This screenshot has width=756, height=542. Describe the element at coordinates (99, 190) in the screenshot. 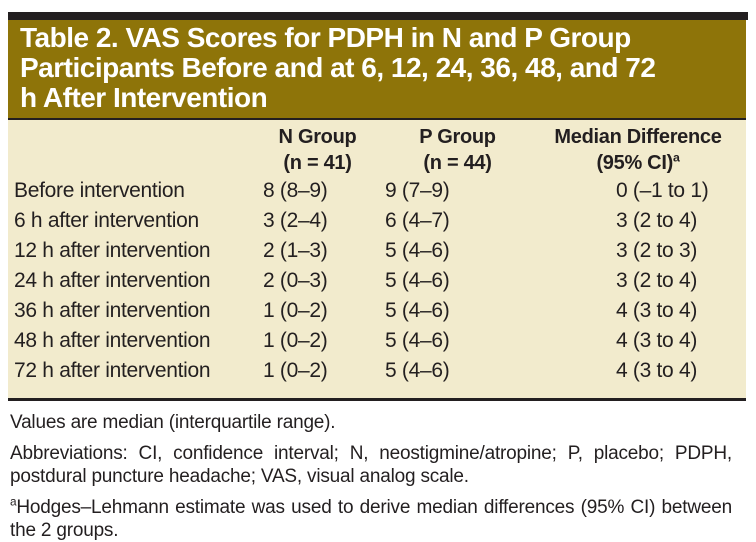

I see `row-label: Before intervention` at that location.